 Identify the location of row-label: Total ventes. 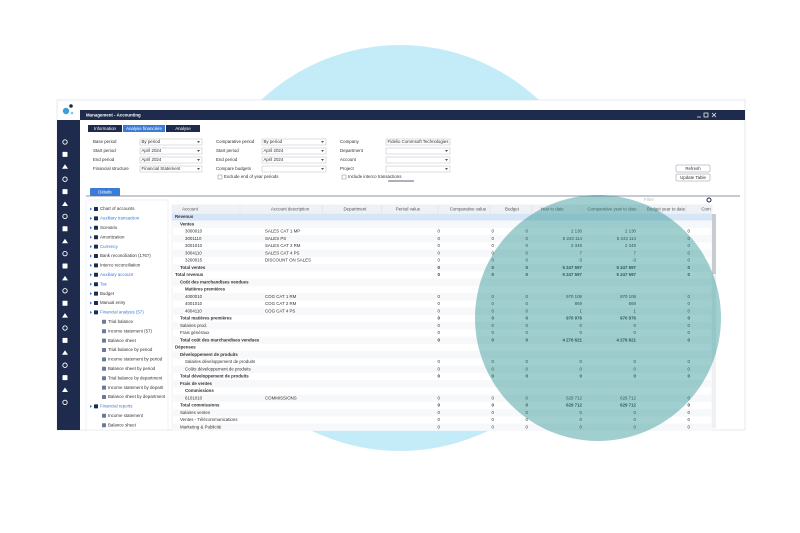
(193, 267).